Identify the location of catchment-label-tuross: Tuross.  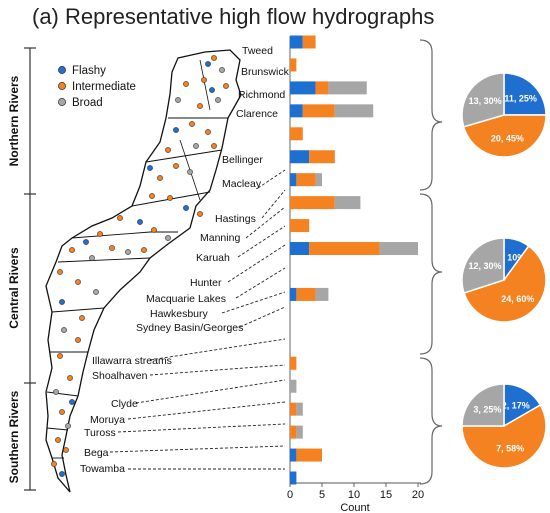
(100, 433).